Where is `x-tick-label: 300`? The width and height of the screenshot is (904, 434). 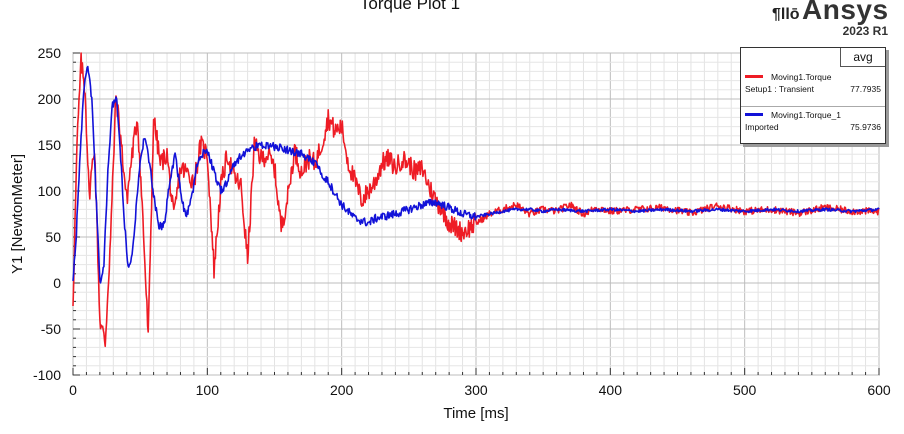
x-tick-label: 300 is located at coordinates (476, 390).